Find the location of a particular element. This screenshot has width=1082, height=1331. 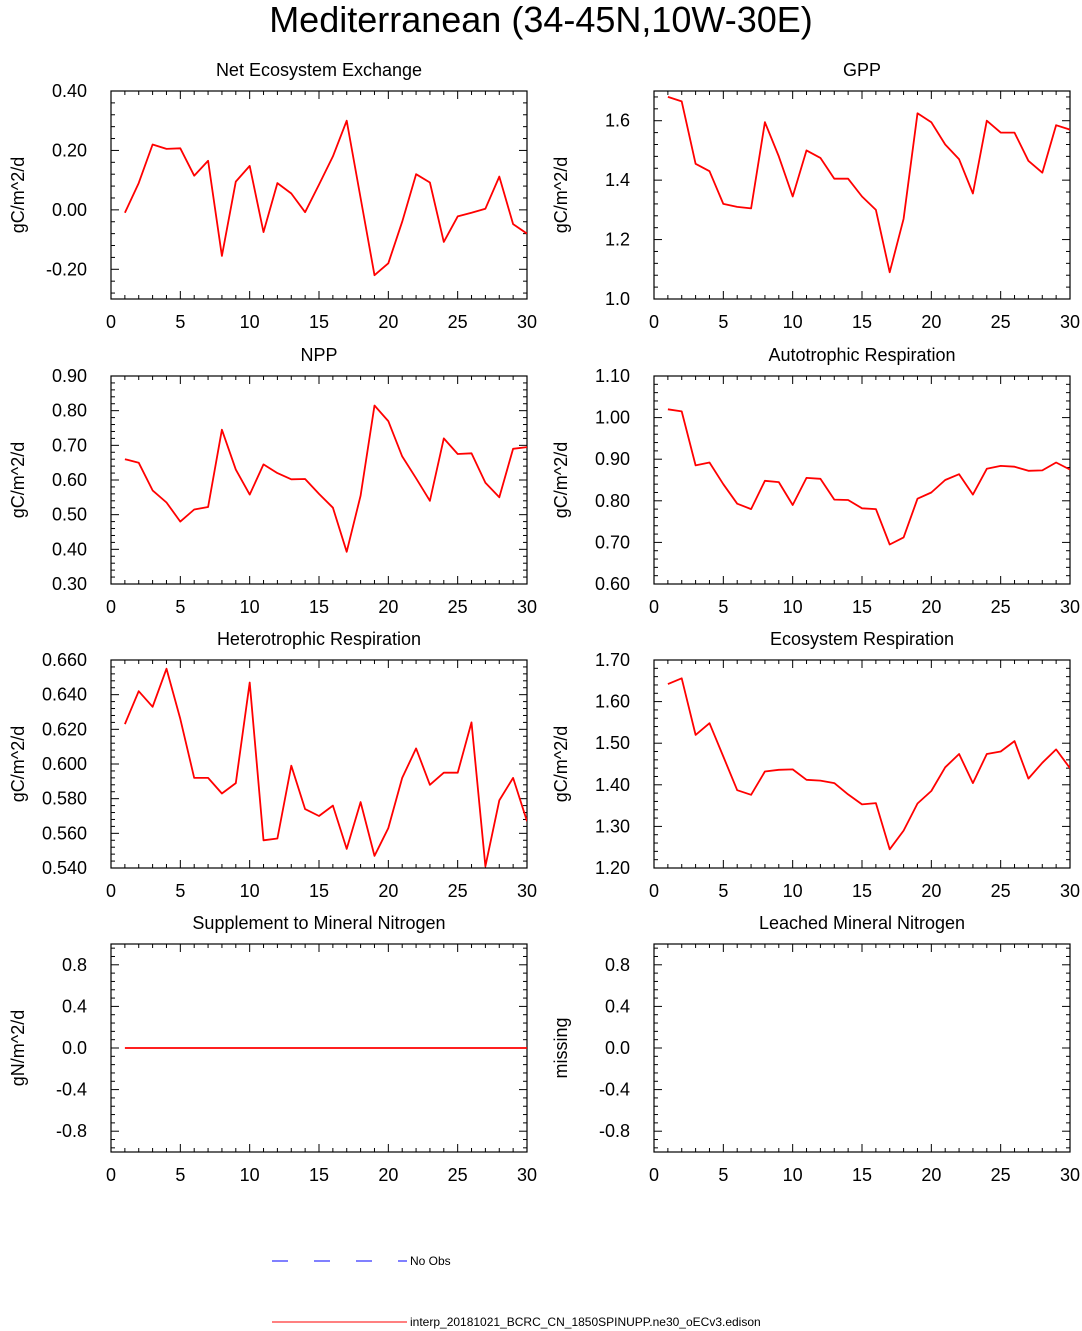

chart-panel-2: GPP gC/m^2/d 0 5 10 15 20 25 30 1.0 1.2 1.4 1.6 is located at coordinates (815, 196).